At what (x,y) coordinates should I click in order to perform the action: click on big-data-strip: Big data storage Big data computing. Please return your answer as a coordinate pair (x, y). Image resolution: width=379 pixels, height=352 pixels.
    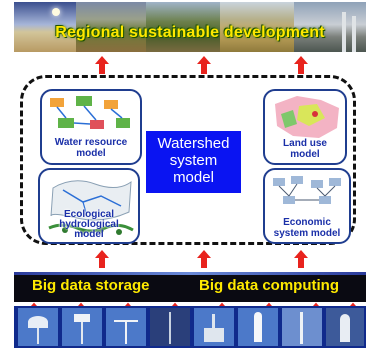
    Looking at the image, I should click on (190, 287).